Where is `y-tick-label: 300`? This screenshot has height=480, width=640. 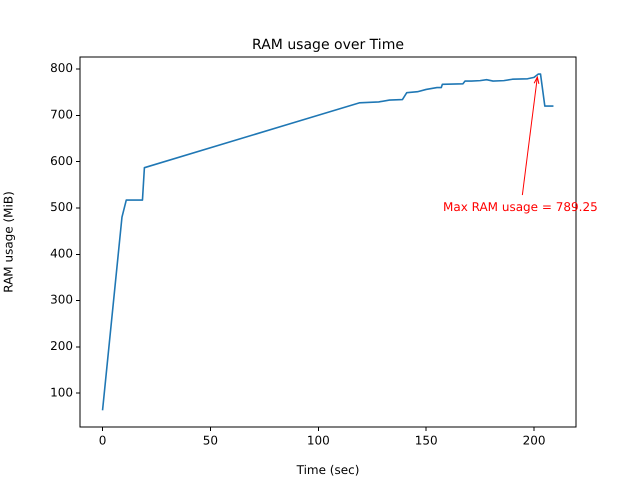 y-tick-label: 300 is located at coordinates (61, 299).